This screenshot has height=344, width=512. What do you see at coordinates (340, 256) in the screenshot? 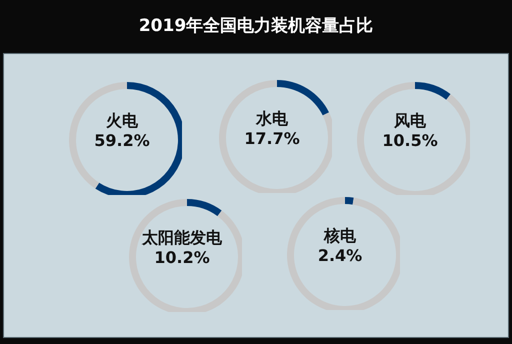
I see `text: 2.4%` at bounding box center [340, 256].